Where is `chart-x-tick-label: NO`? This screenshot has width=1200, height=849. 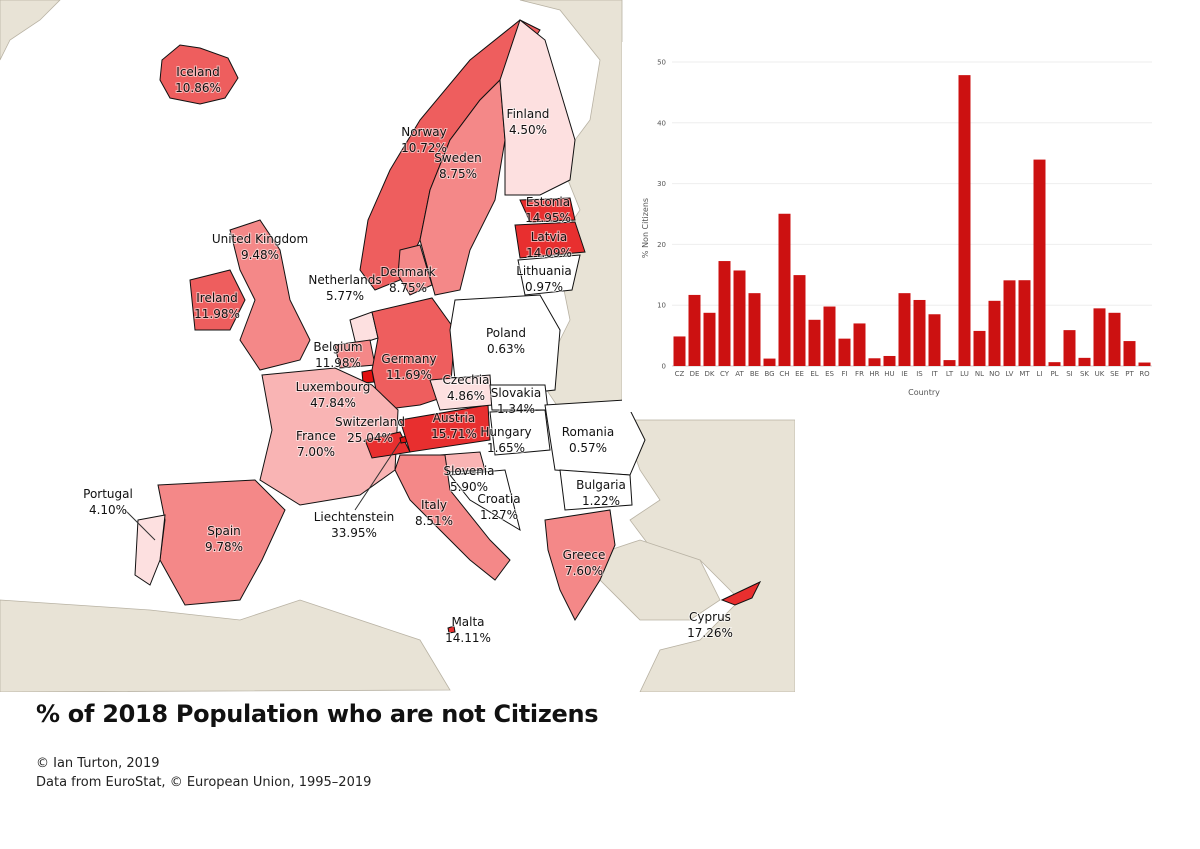 chart-x-tick-label: NO is located at coordinates (994, 374).